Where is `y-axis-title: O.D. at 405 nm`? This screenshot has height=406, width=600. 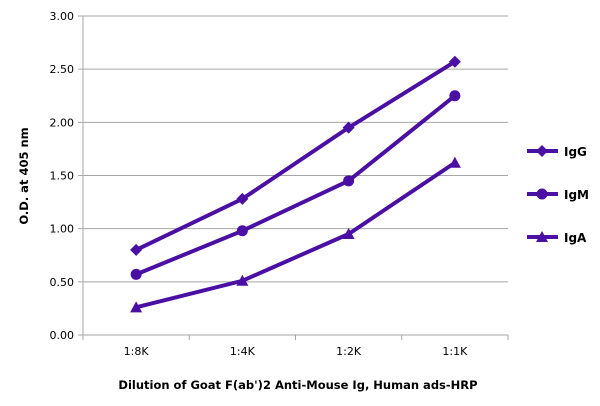
y-axis-title: O.D. at 405 nm is located at coordinates (24, 175).